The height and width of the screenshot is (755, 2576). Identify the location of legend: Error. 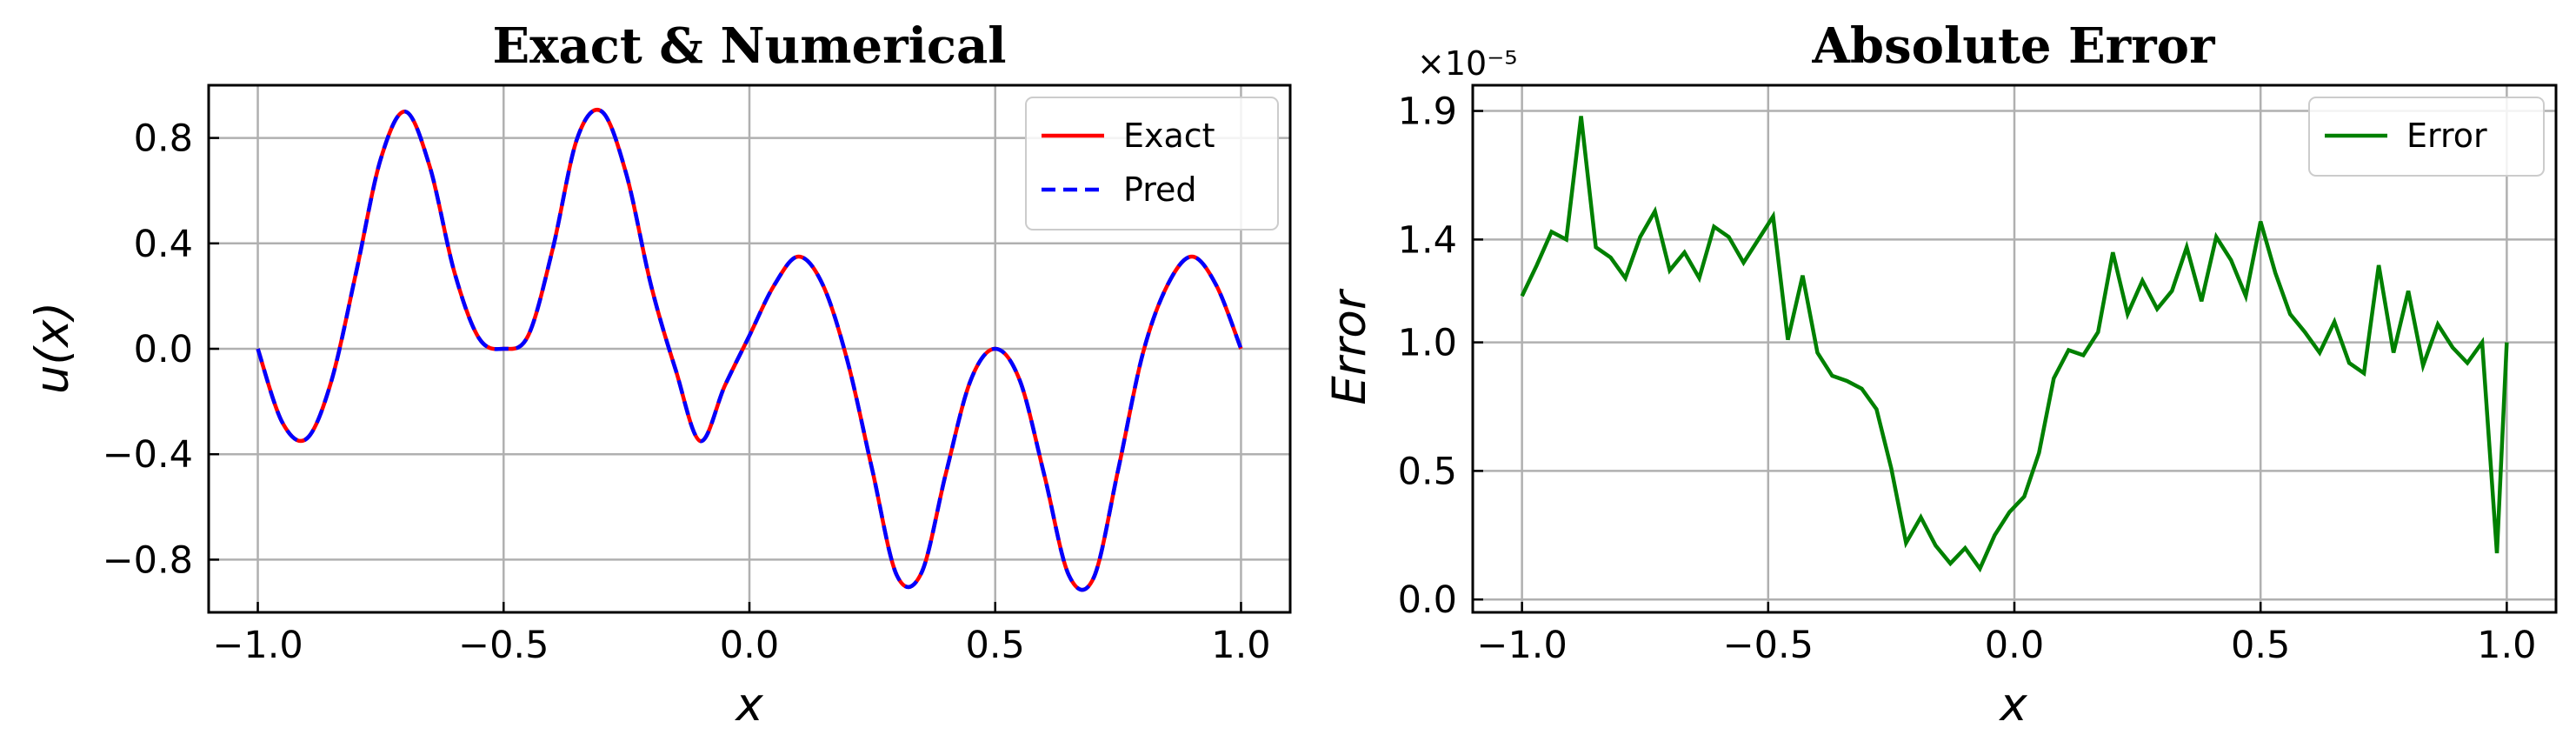
(2426, 137).